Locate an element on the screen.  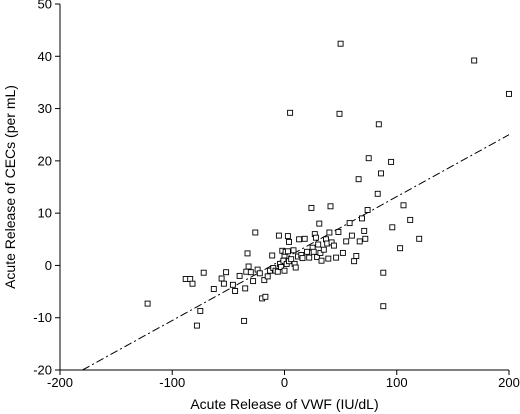
x-tick-label: 100 is located at coordinates (397, 382).